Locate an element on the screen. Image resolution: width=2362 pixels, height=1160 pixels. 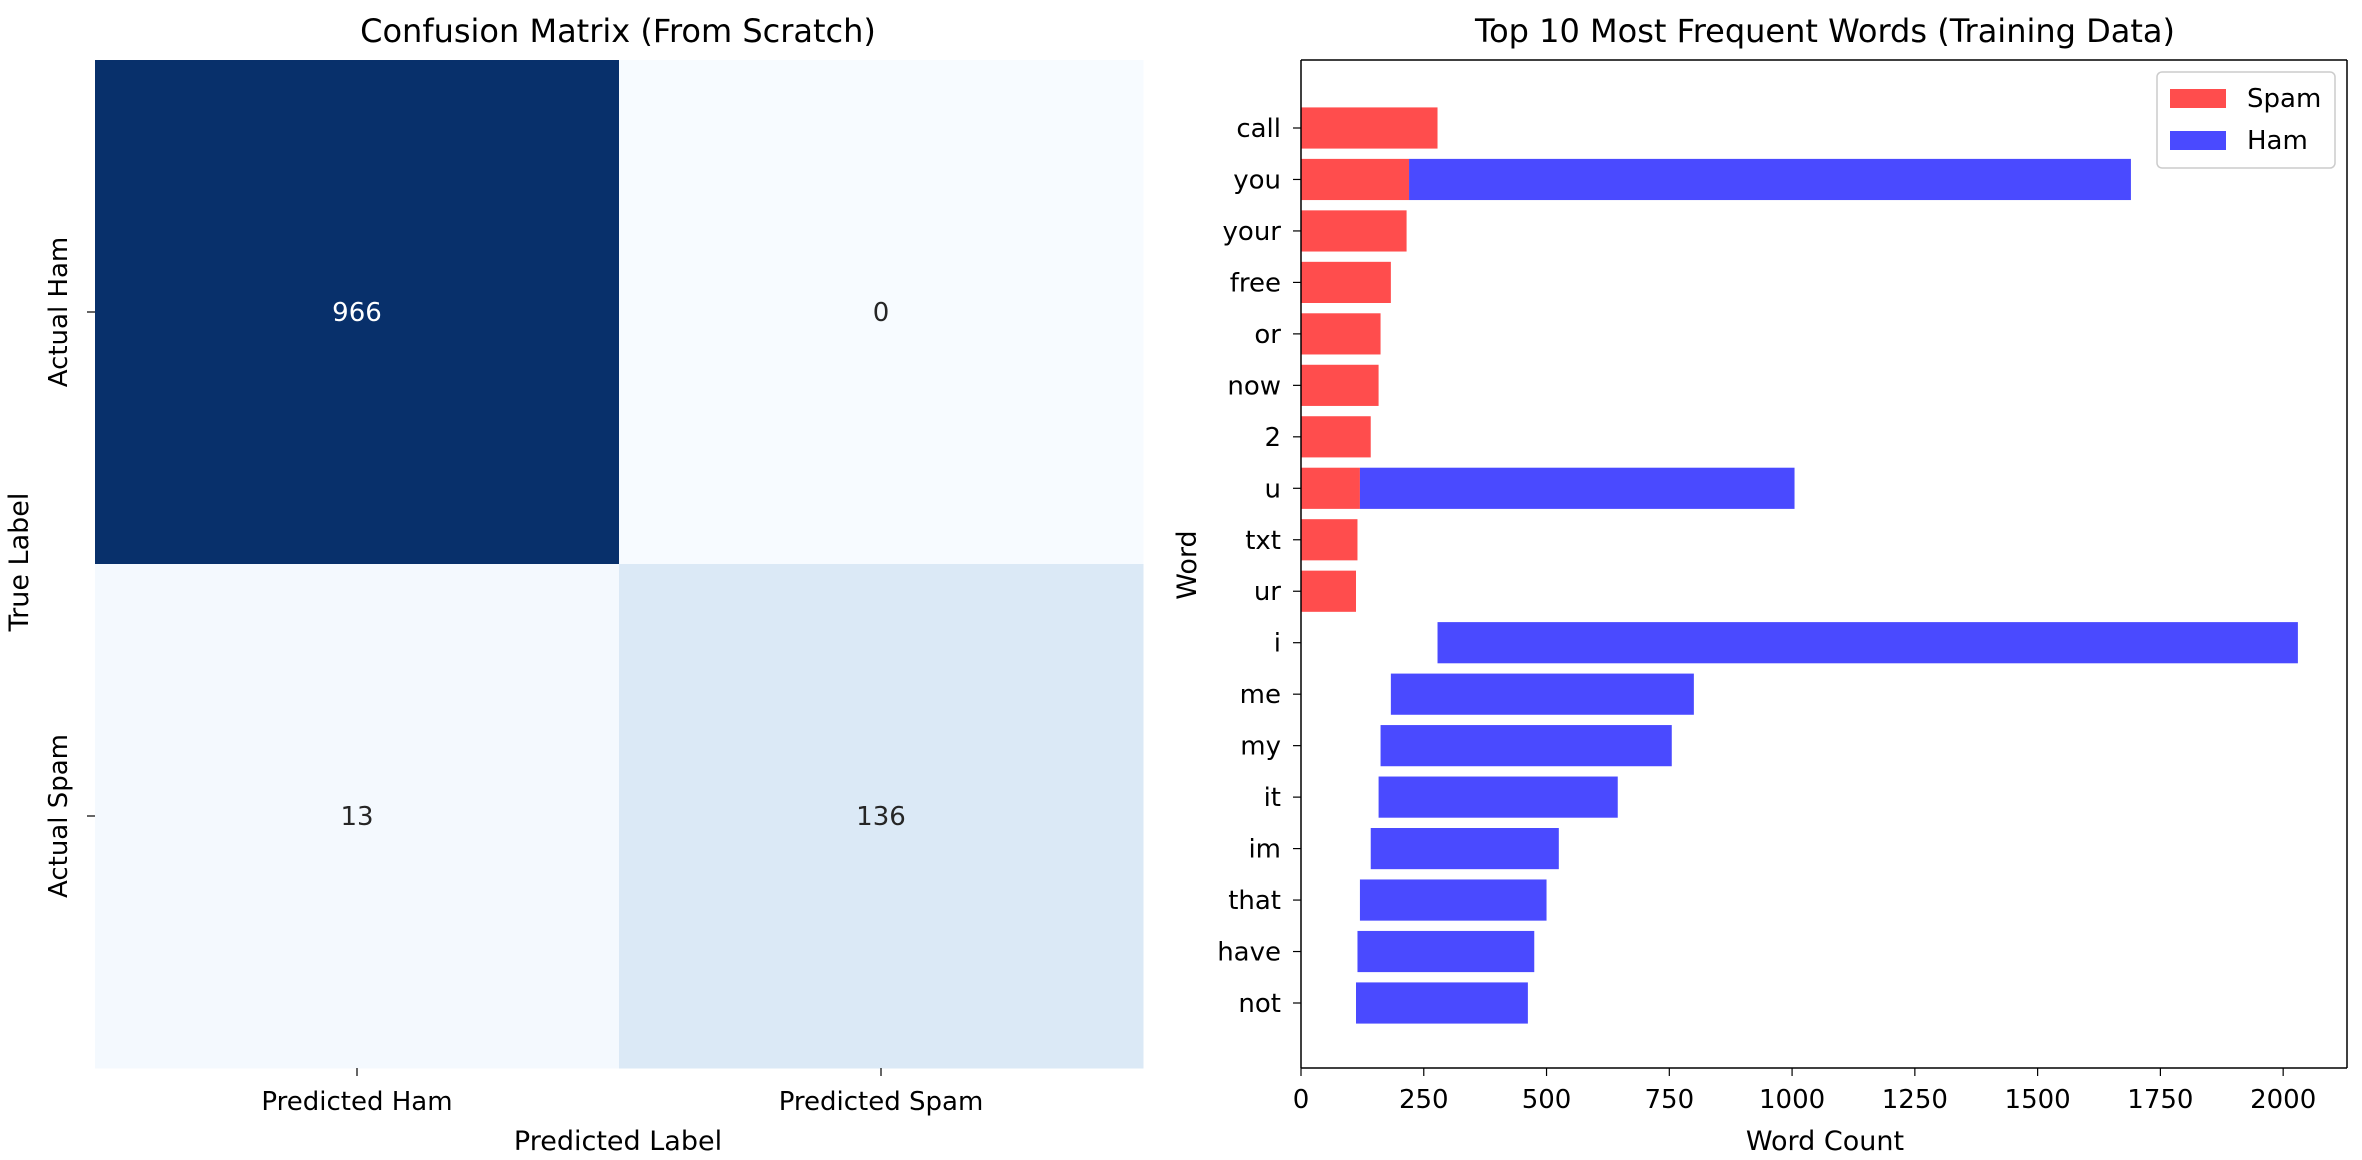
legend-swatch-spam is located at coordinates (2198, 98).